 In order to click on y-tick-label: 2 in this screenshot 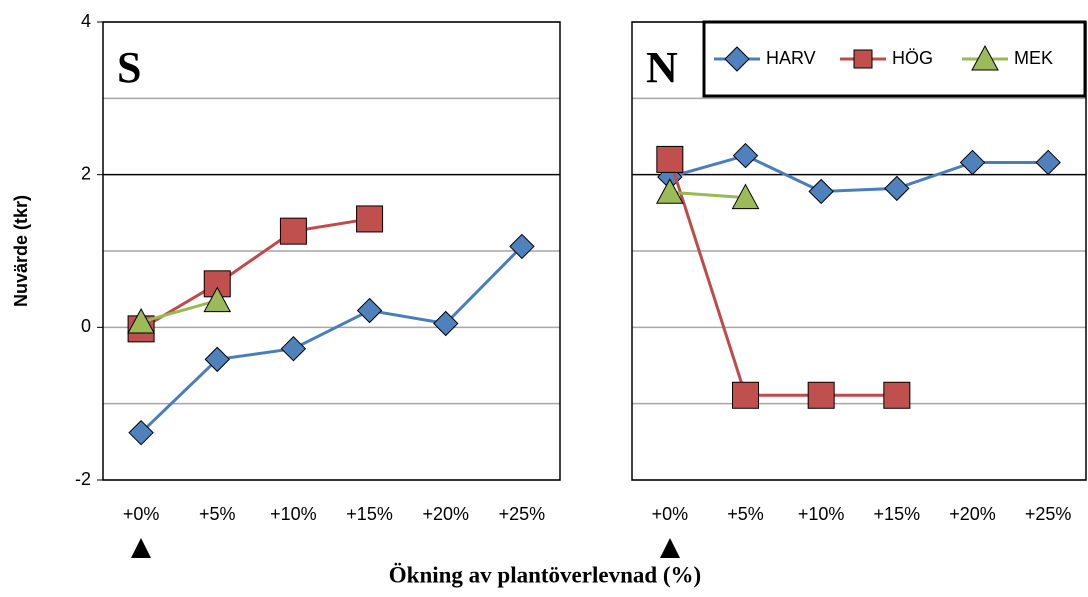, I will do `click(86, 173)`.